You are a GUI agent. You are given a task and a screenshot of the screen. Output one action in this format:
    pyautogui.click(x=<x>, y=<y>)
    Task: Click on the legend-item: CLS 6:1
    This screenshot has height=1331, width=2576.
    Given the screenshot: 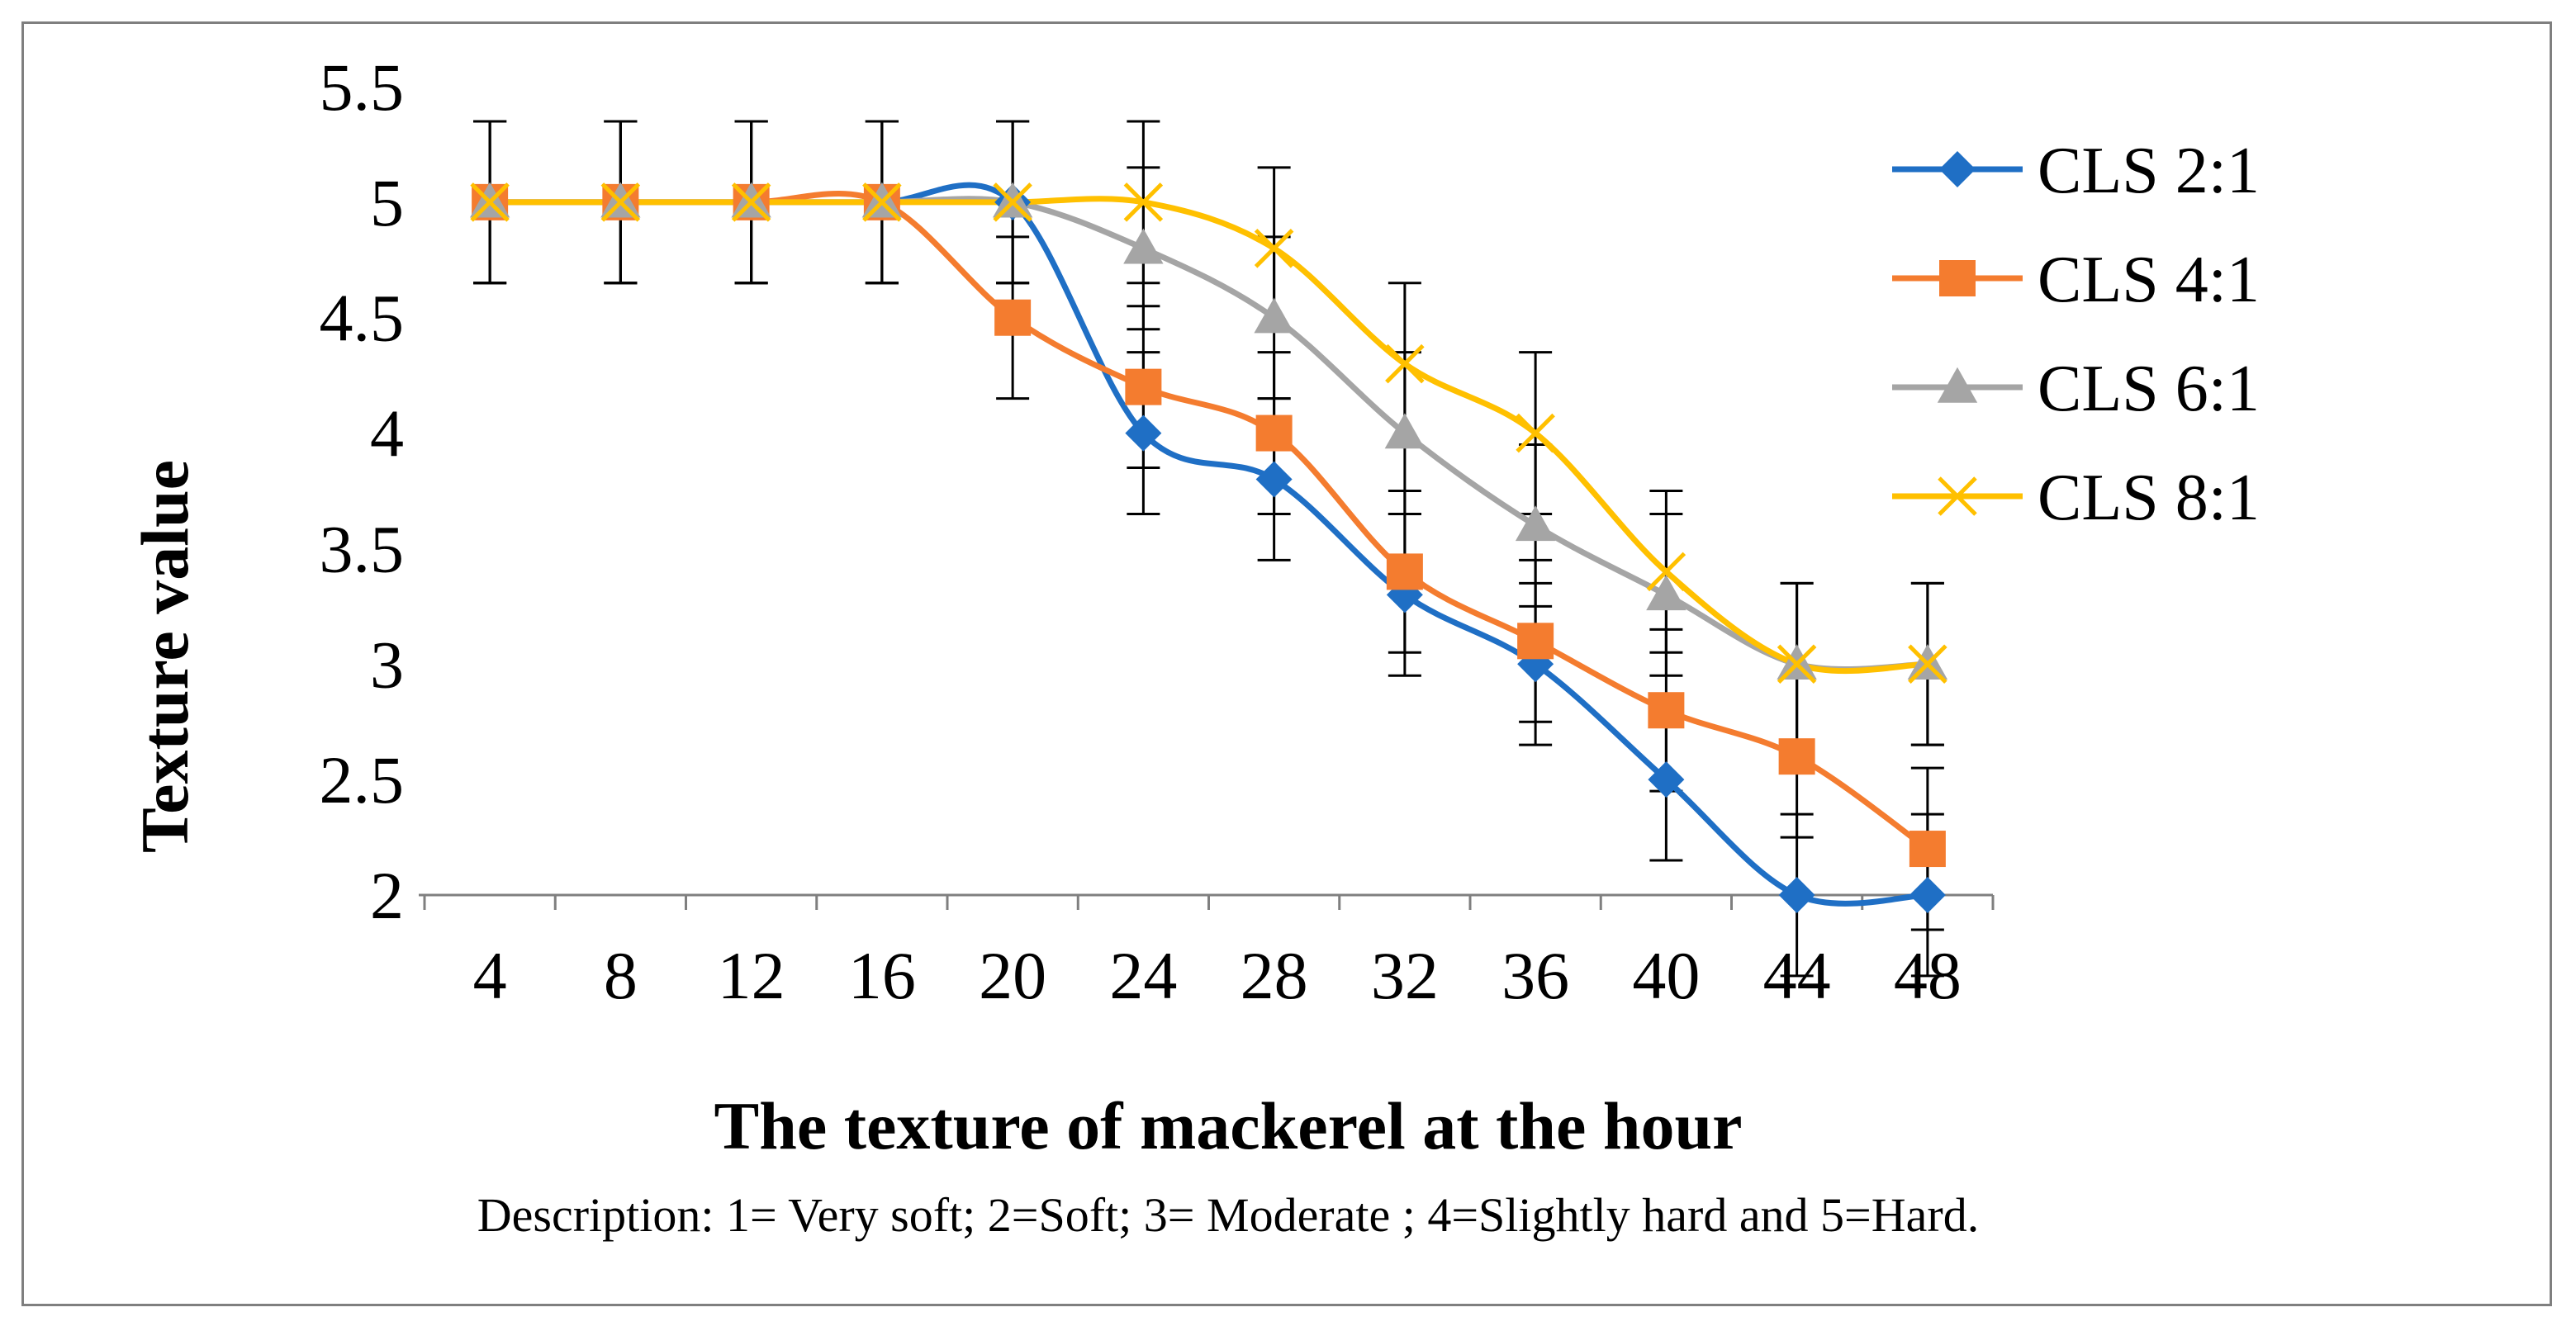 What is the action you would take?
    pyautogui.click(x=2076, y=389)
    